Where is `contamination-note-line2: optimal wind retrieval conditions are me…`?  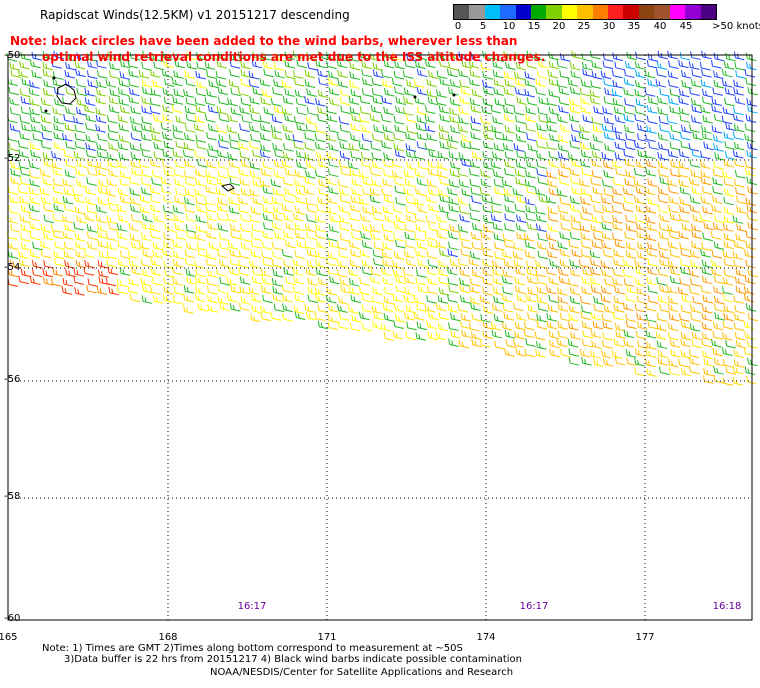
contamination-note-line2: optimal wind retrieval conditions are me… is located at coordinates (294, 57).